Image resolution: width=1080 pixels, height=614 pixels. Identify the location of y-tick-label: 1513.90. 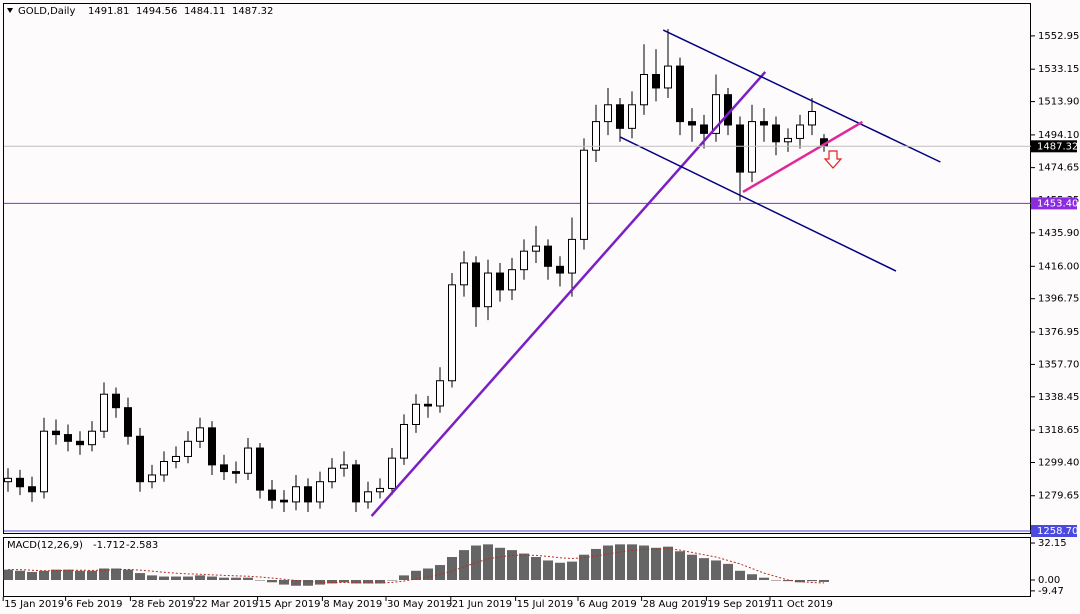
(1058, 102).